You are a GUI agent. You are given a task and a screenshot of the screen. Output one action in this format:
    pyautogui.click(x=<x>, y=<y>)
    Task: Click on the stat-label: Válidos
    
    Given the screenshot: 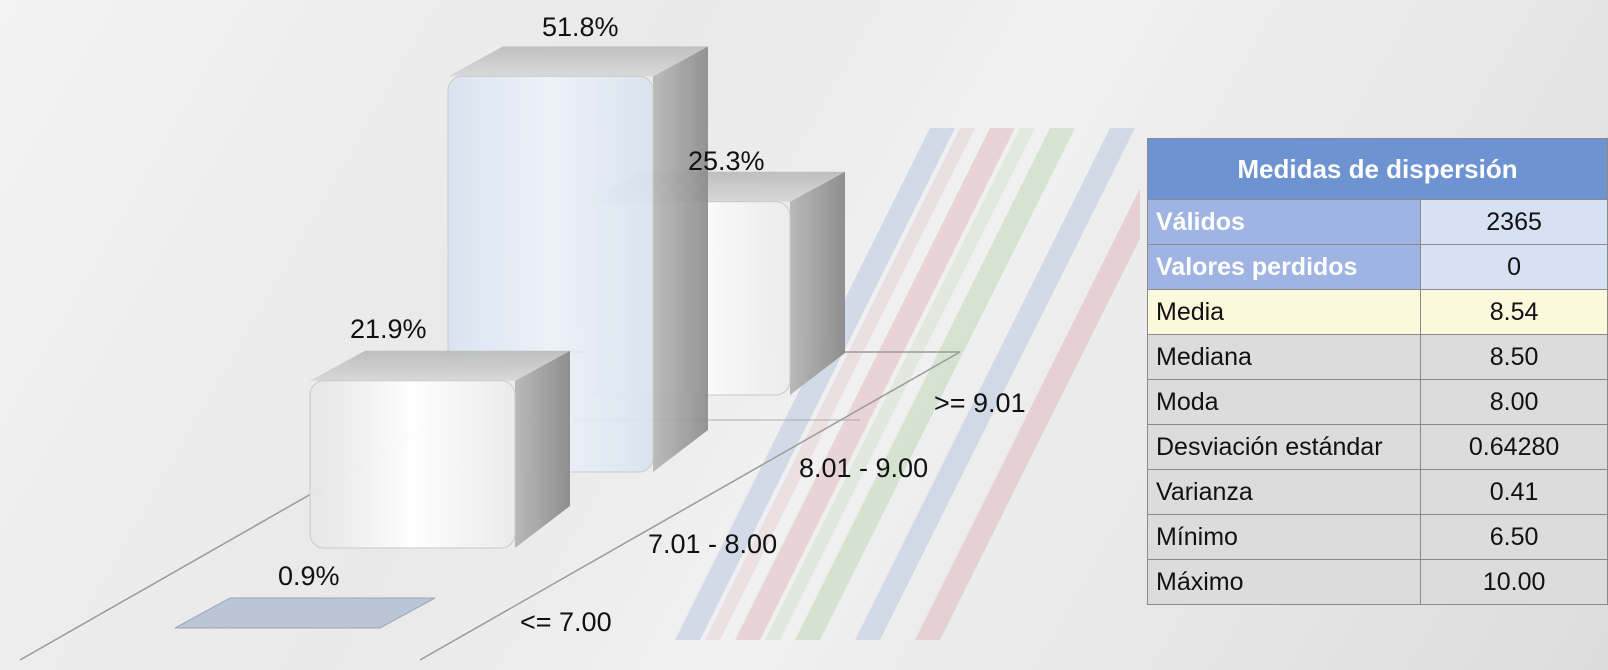 What is the action you would take?
    pyautogui.click(x=1284, y=222)
    